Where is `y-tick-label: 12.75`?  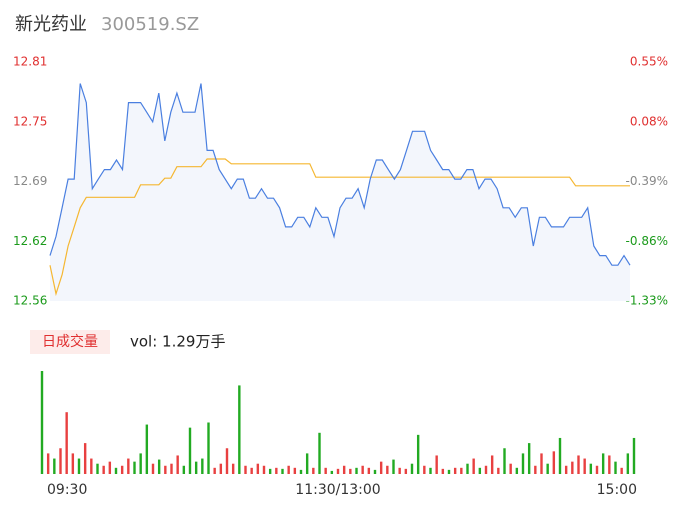
y-tick-label: 12.75 is located at coordinates (30, 121).